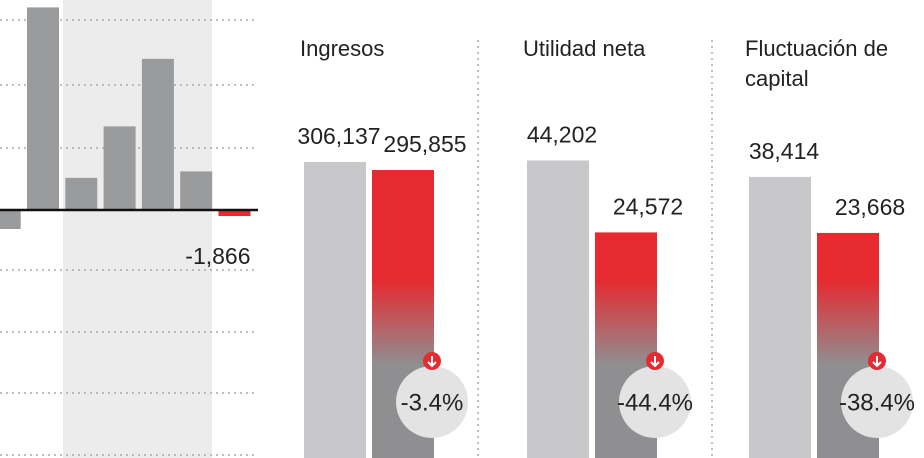 This screenshot has height=458, width=924. What do you see at coordinates (562, 135) in the screenshot?
I see `value-label: 44,202` at bounding box center [562, 135].